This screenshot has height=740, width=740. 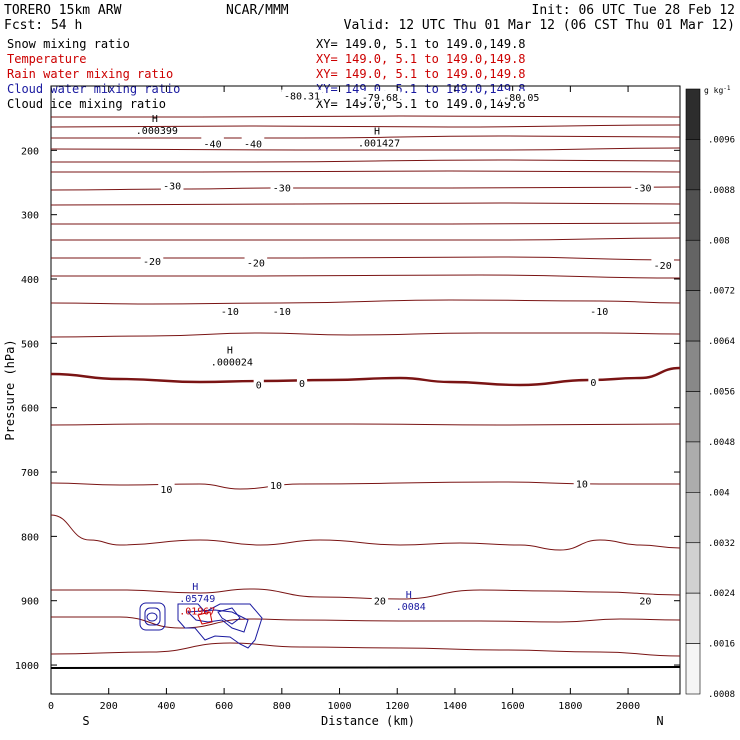 I want to click on center-label: NCAR/MMM, so click(x=257, y=10).